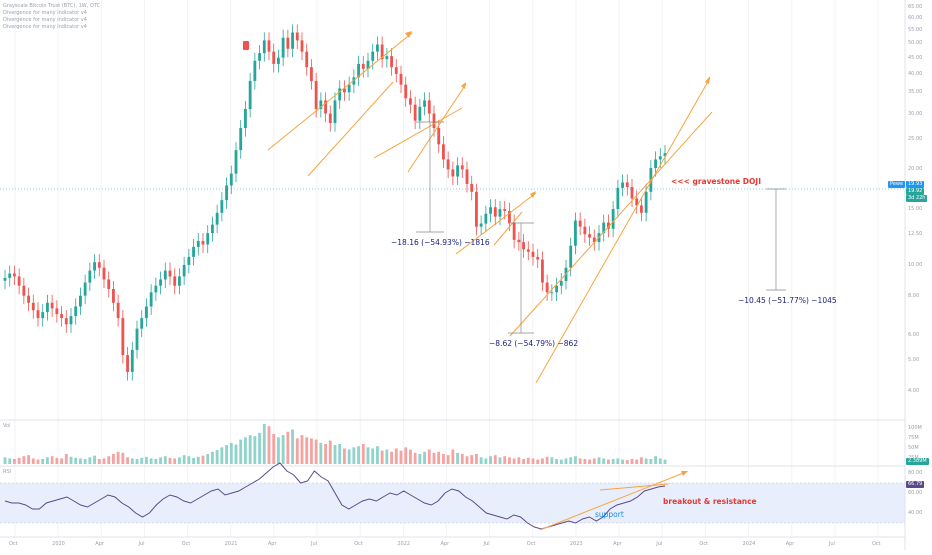 The width and height of the screenshot is (932, 555). I want to click on current-price-value: 19.93, so click(915, 184).